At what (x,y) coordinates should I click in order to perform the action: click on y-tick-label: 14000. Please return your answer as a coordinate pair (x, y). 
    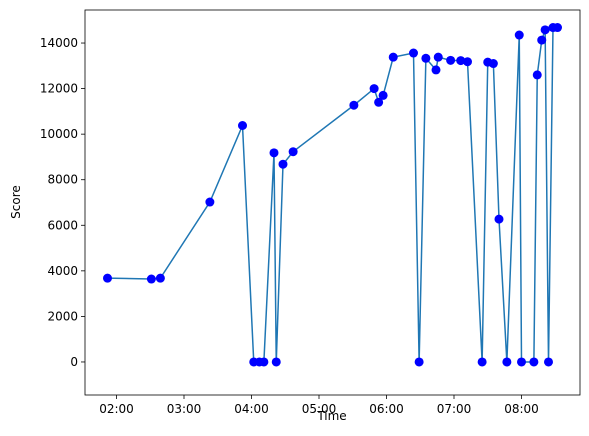
    Looking at the image, I should click on (59, 43).